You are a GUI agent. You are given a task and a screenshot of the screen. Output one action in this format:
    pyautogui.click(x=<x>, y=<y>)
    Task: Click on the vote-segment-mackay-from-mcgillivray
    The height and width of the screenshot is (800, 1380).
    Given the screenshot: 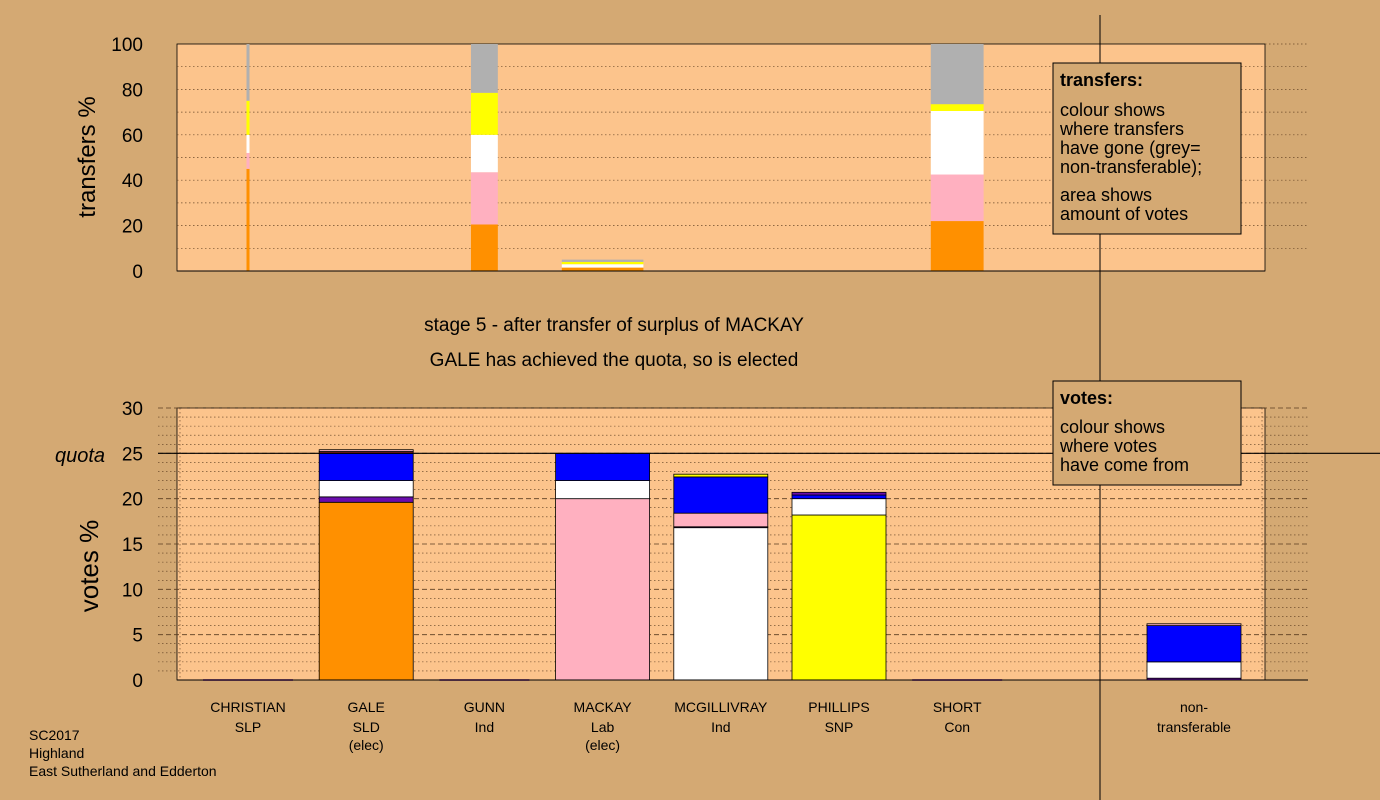 What is the action you would take?
    pyautogui.click(x=602, y=490)
    